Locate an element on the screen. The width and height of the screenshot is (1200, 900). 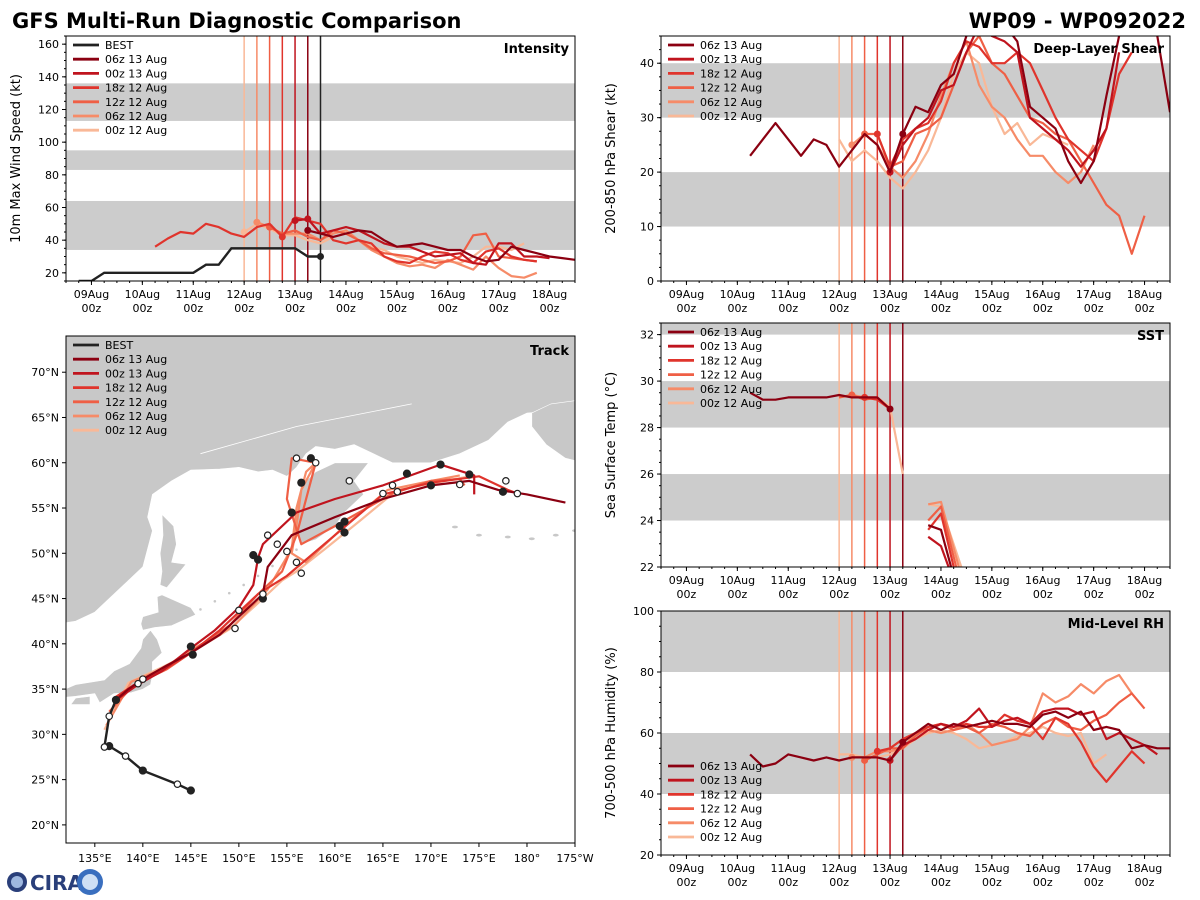
ytick-label: 20 is located at coordinates (52, 273).